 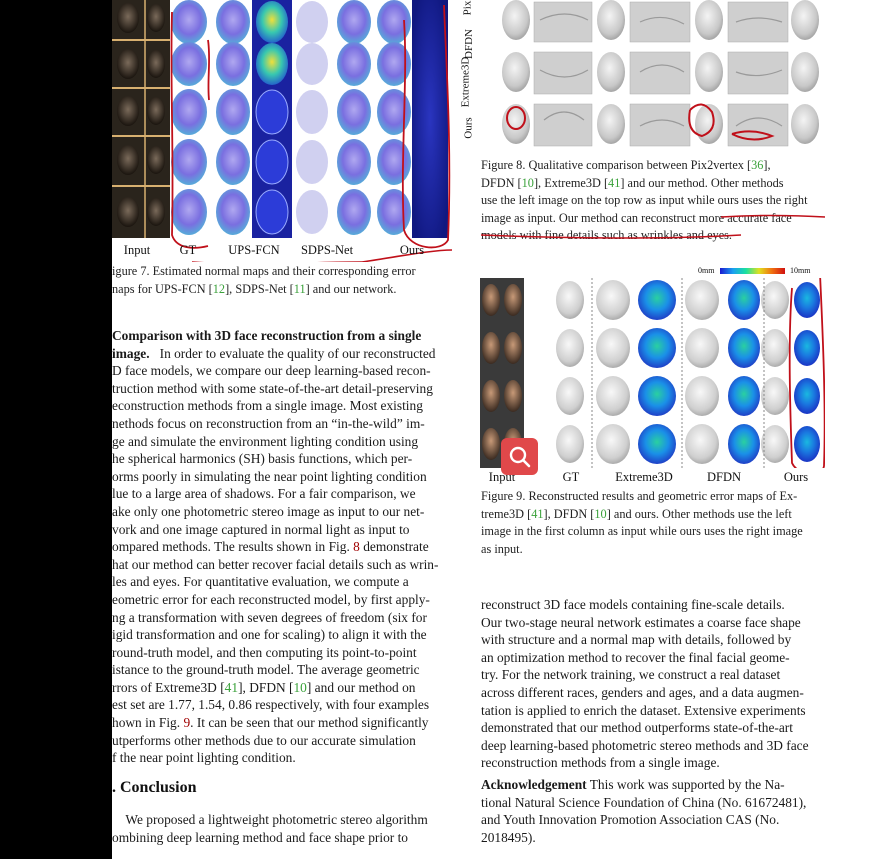 I want to click on fig8-row-label-pix: Pix, so click(x=467, y=8).